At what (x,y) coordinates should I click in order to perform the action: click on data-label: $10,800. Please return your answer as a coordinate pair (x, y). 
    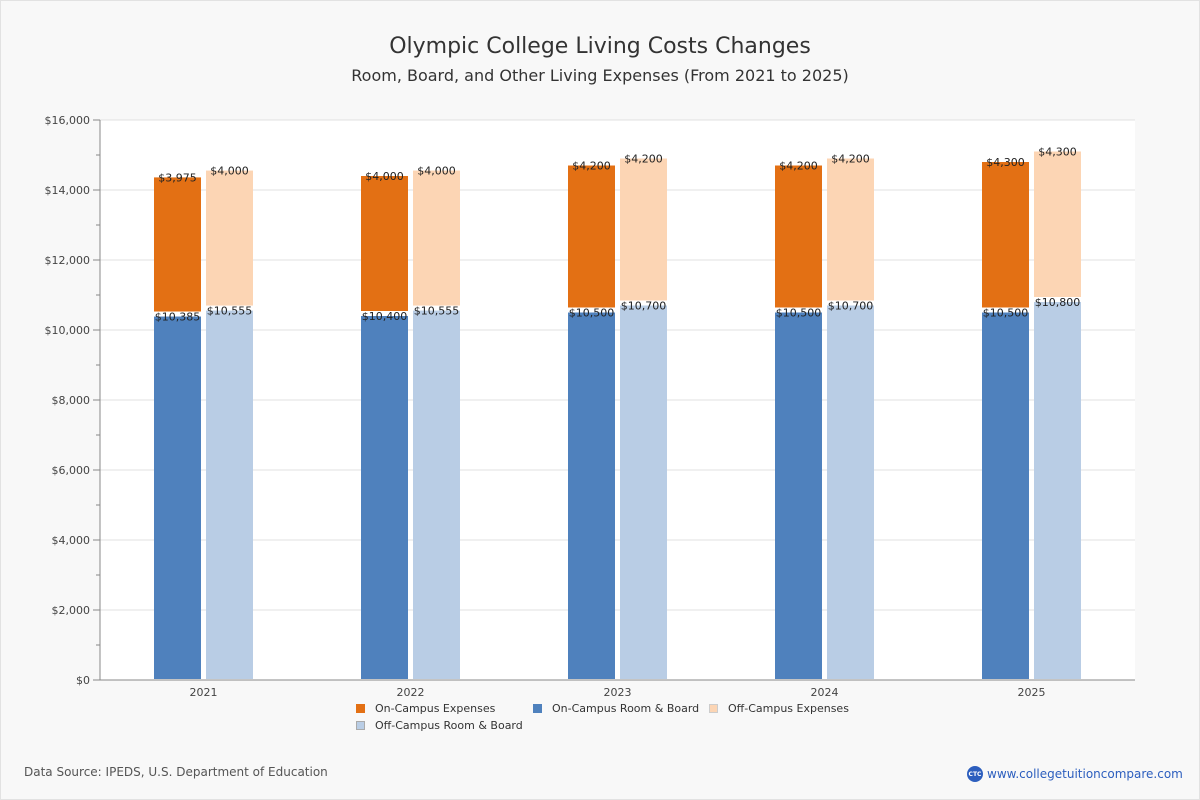
    Looking at the image, I should click on (1058, 302).